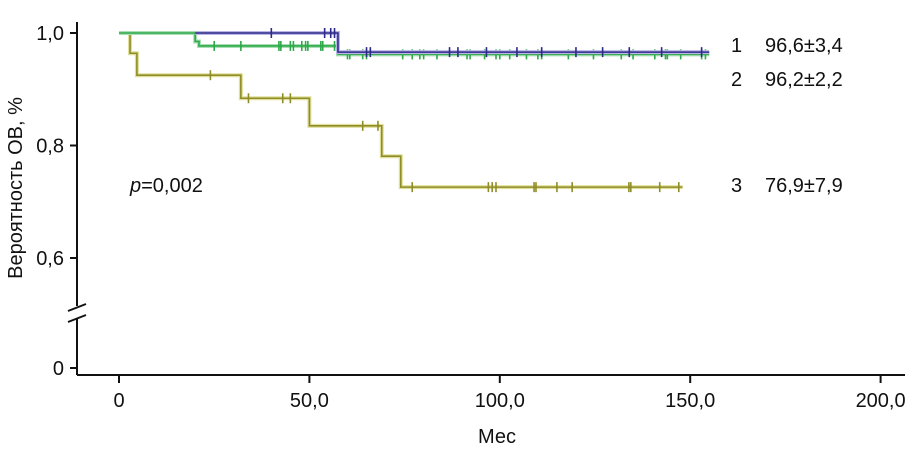  What do you see at coordinates (58, 369) in the screenshot?
I see `y-tick-label: 0` at bounding box center [58, 369].